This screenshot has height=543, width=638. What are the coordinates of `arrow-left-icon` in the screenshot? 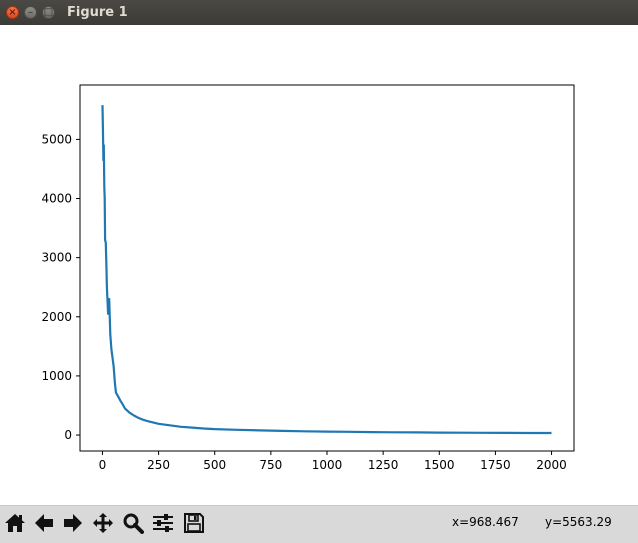 It's located at (44, 523).